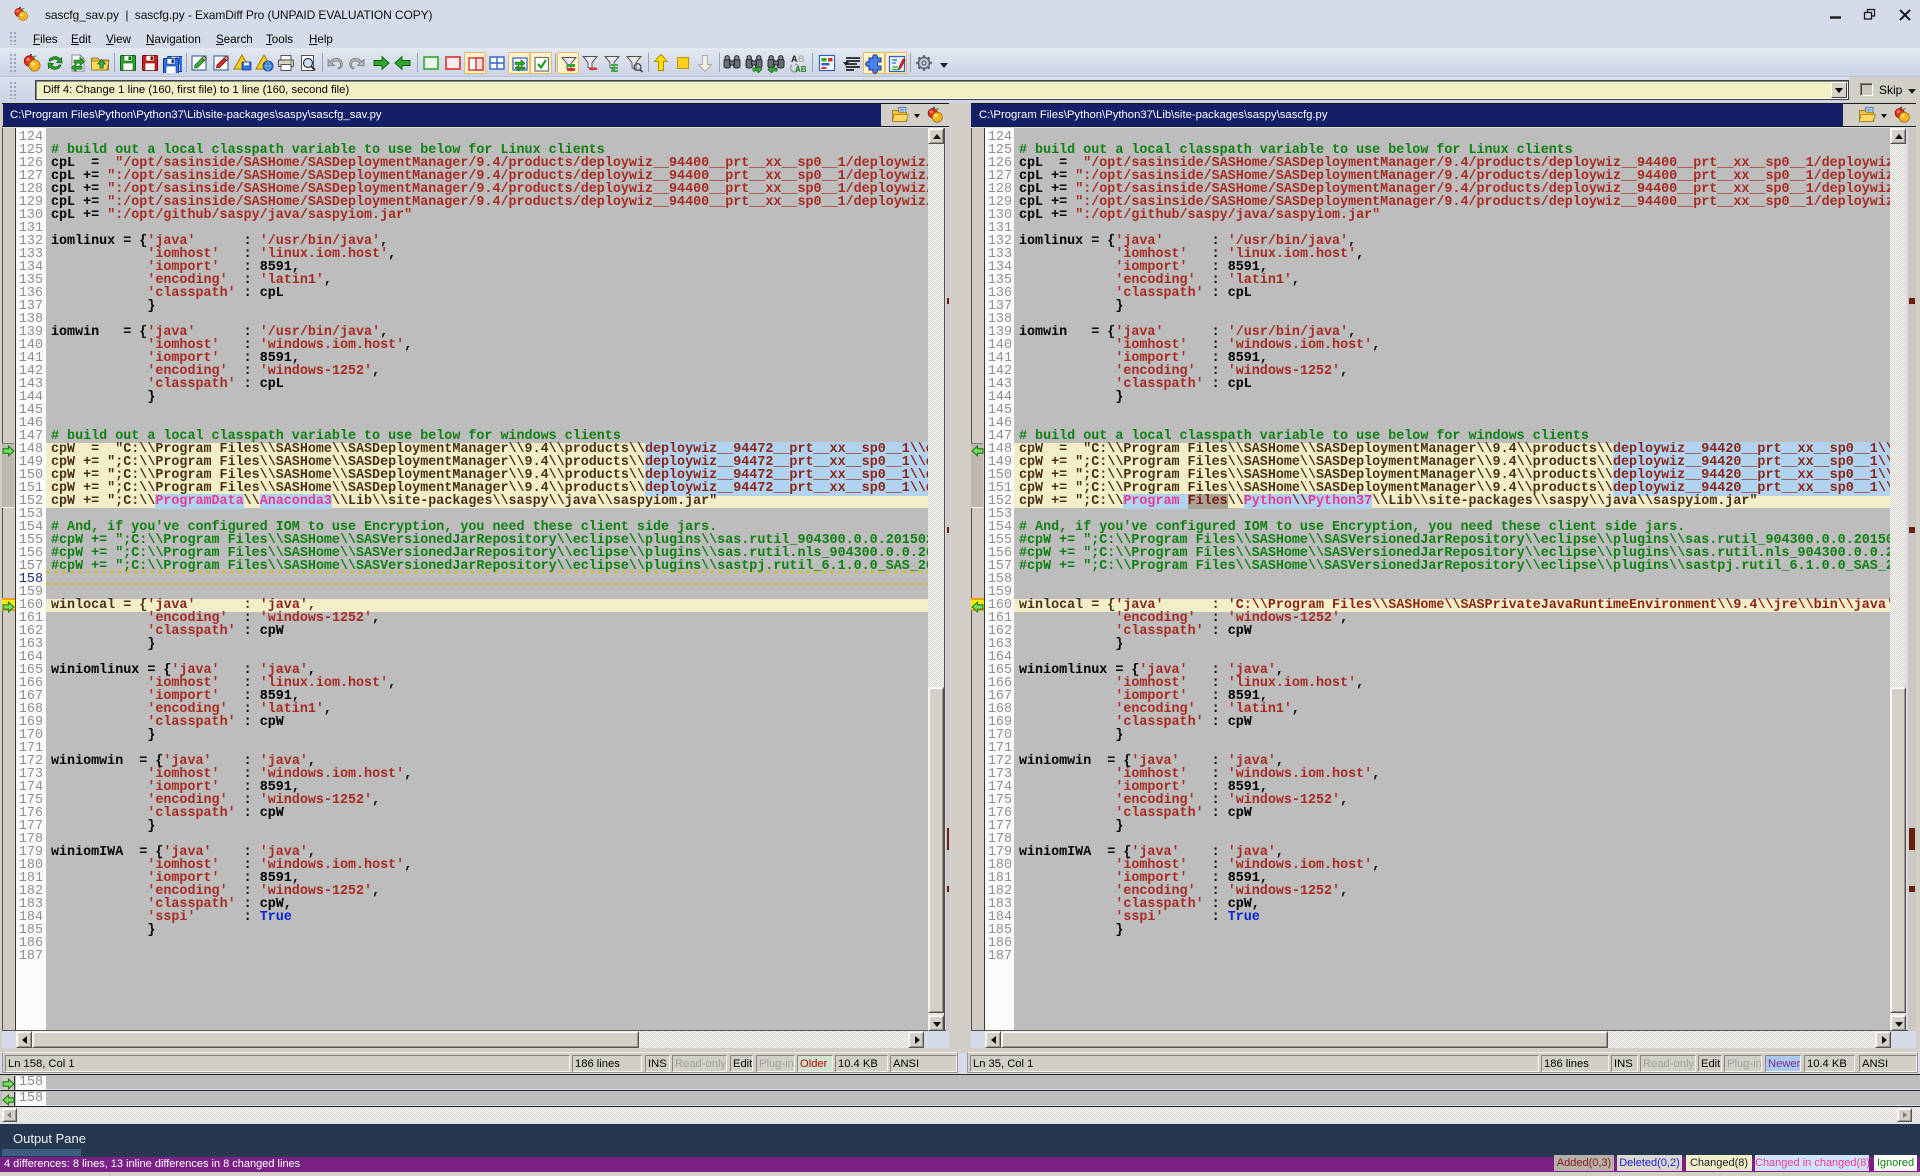 The height and width of the screenshot is (1176, 1920). Describe the element at coordinates (794, 59) in the screenshot. I see `svg-text: A` at that location.